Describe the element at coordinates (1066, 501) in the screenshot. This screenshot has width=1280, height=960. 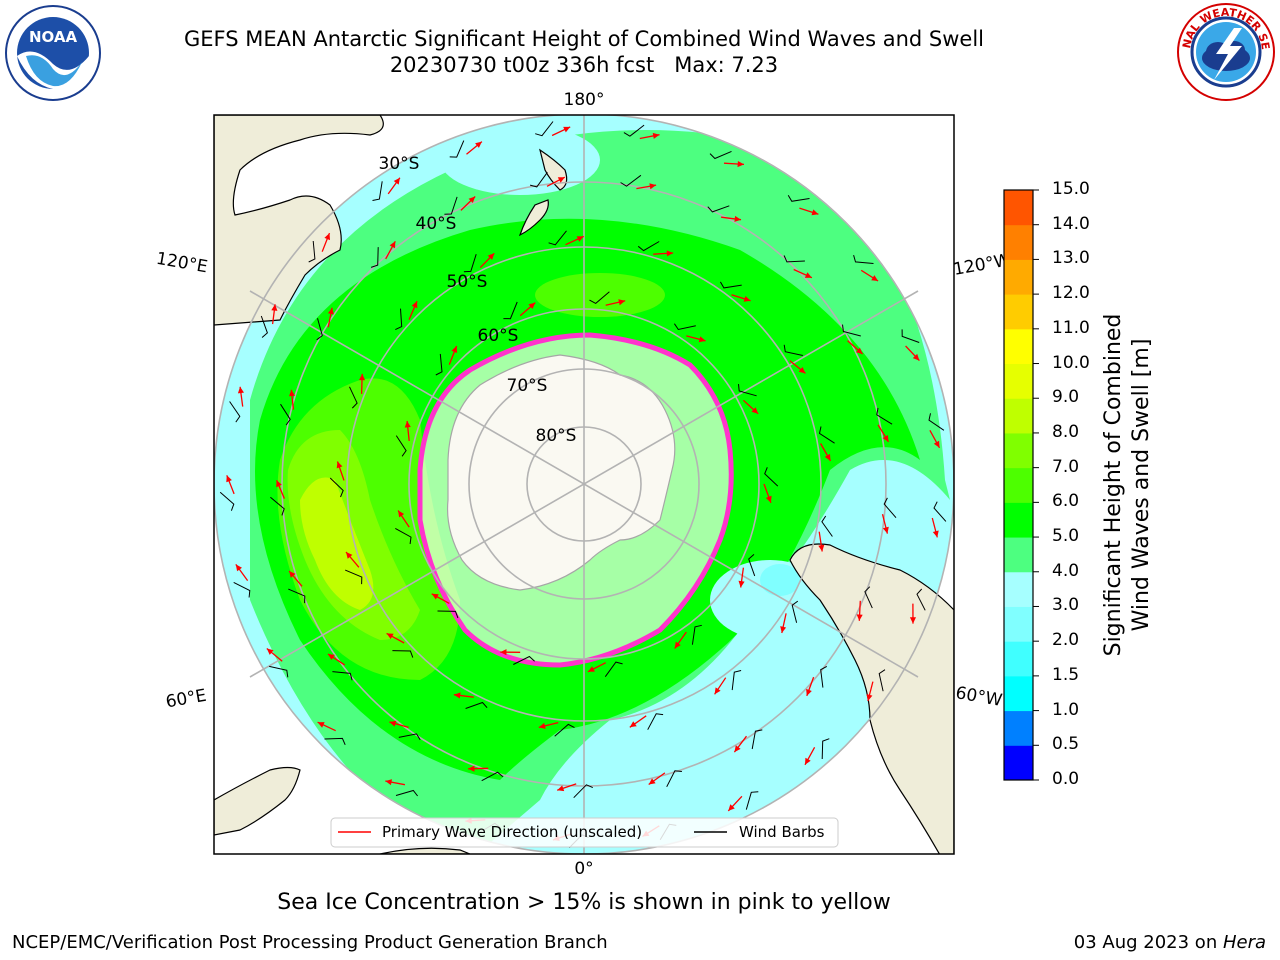
I see `colorbar-tick-label: 6.0` at that location.